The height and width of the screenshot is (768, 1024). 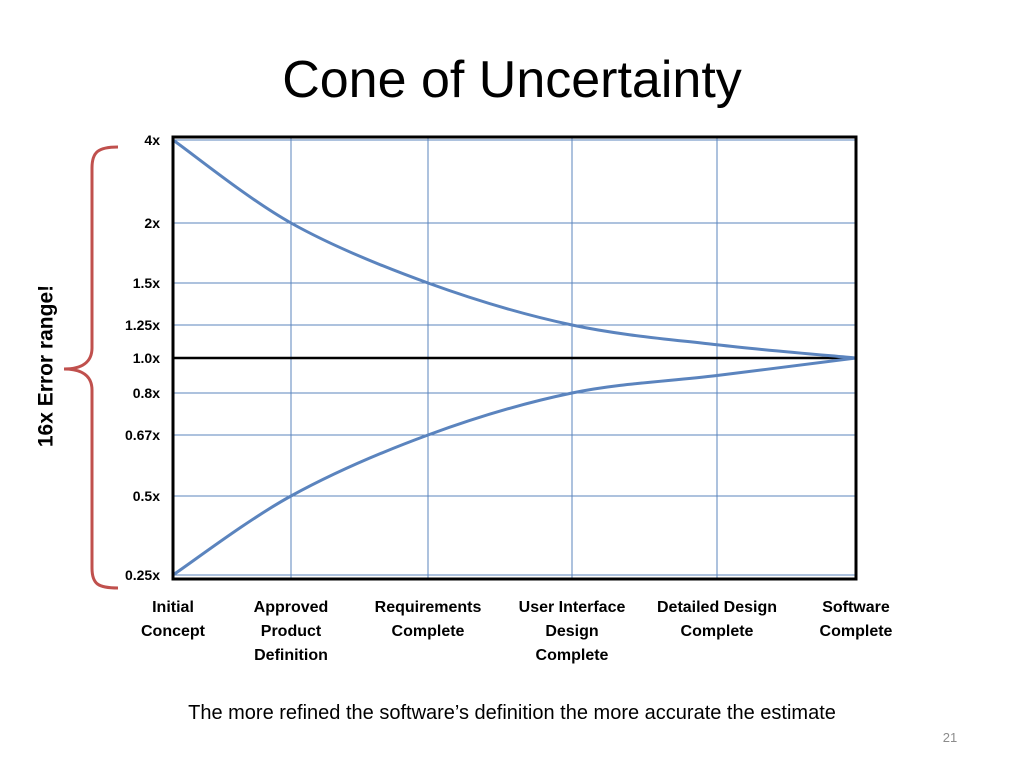 I want to click on x-category-label-line: Definition, so click(x=291, y=655).